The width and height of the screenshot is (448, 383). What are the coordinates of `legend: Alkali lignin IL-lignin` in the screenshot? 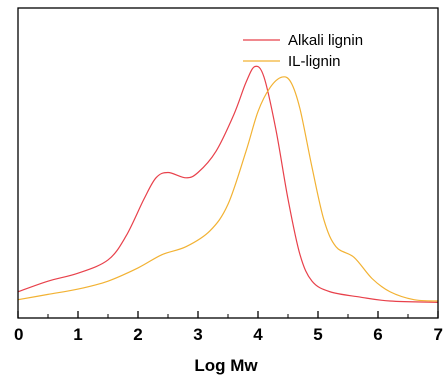 It's located at (303, 51).